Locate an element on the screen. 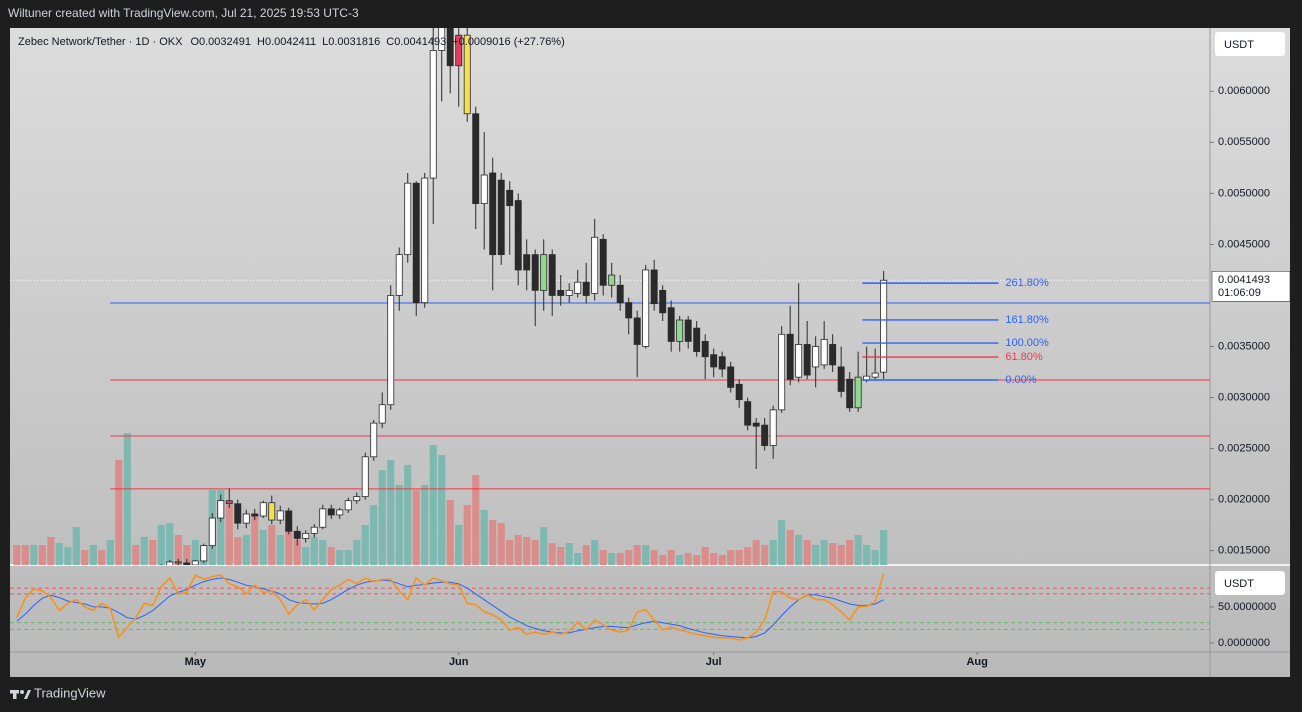 The height and width of the screenshot is (712, 1302). last-price-tag is located at coordinates (1251, 286).